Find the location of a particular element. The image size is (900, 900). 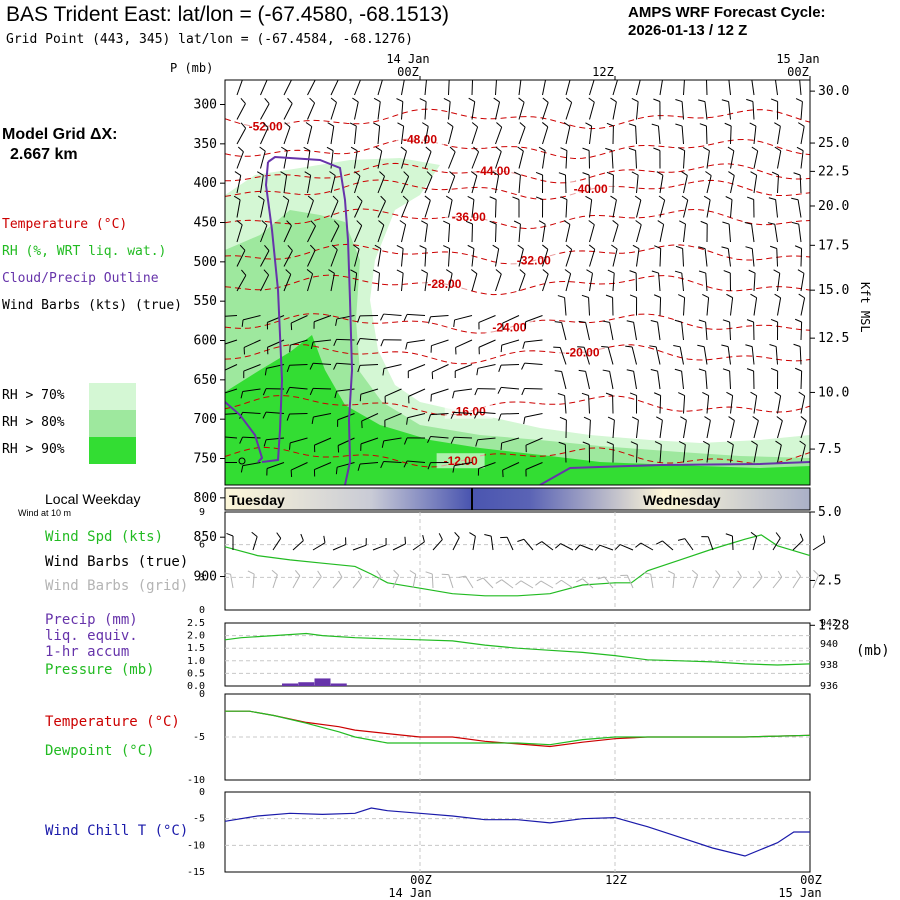

precip-bar is located at coordinates (306, 684).